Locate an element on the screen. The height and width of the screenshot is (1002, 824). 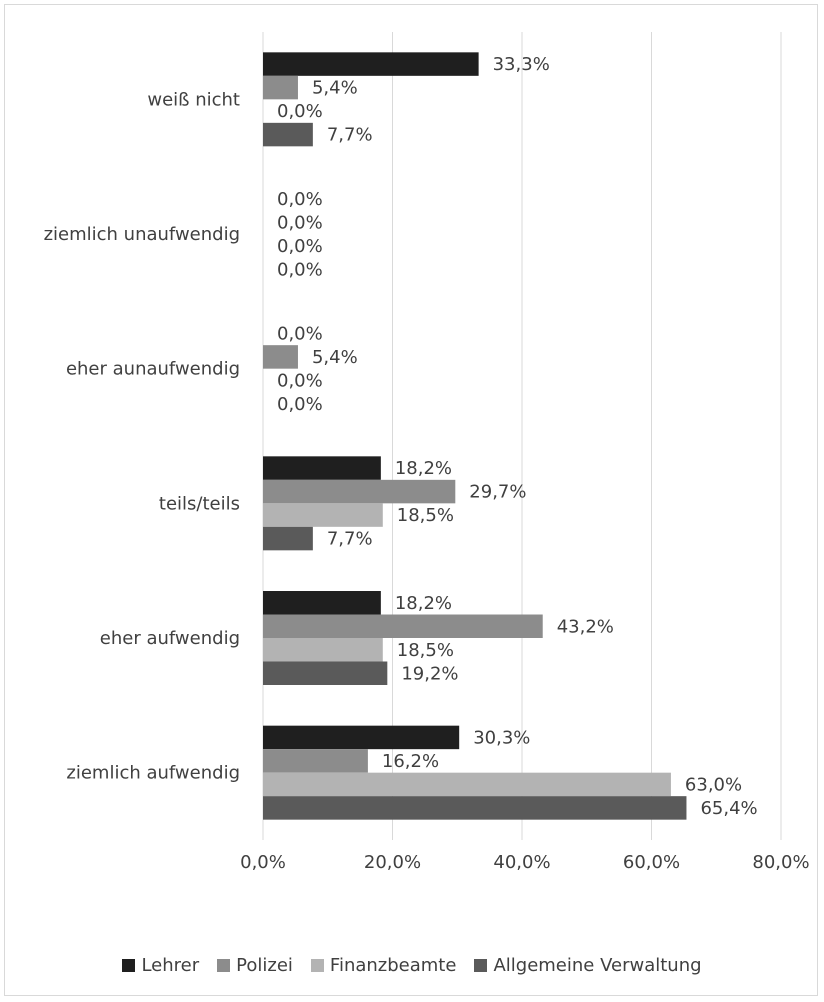
x-tick-label: 40,0% is located at coordinates (521, 862).